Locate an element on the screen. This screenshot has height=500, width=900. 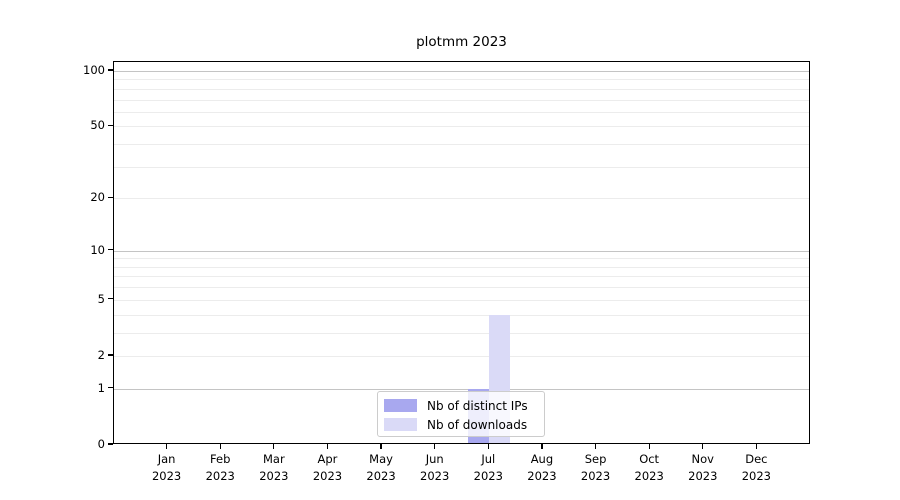
x-tick-month: Apr is located at coordinates (327, 459).